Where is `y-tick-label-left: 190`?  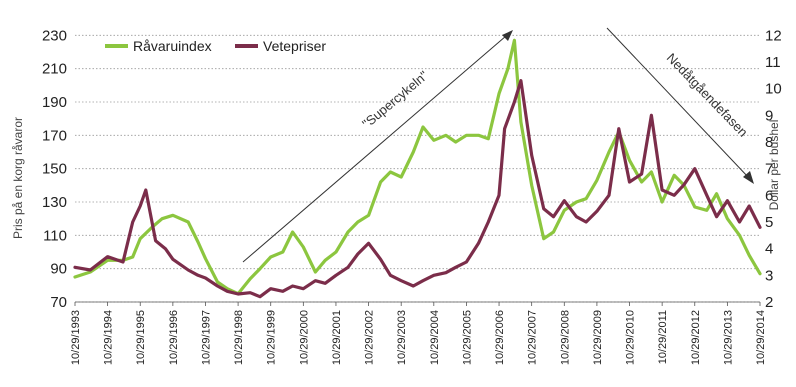
y-tick-label-left: 190 is located at coordinates (54, 102).